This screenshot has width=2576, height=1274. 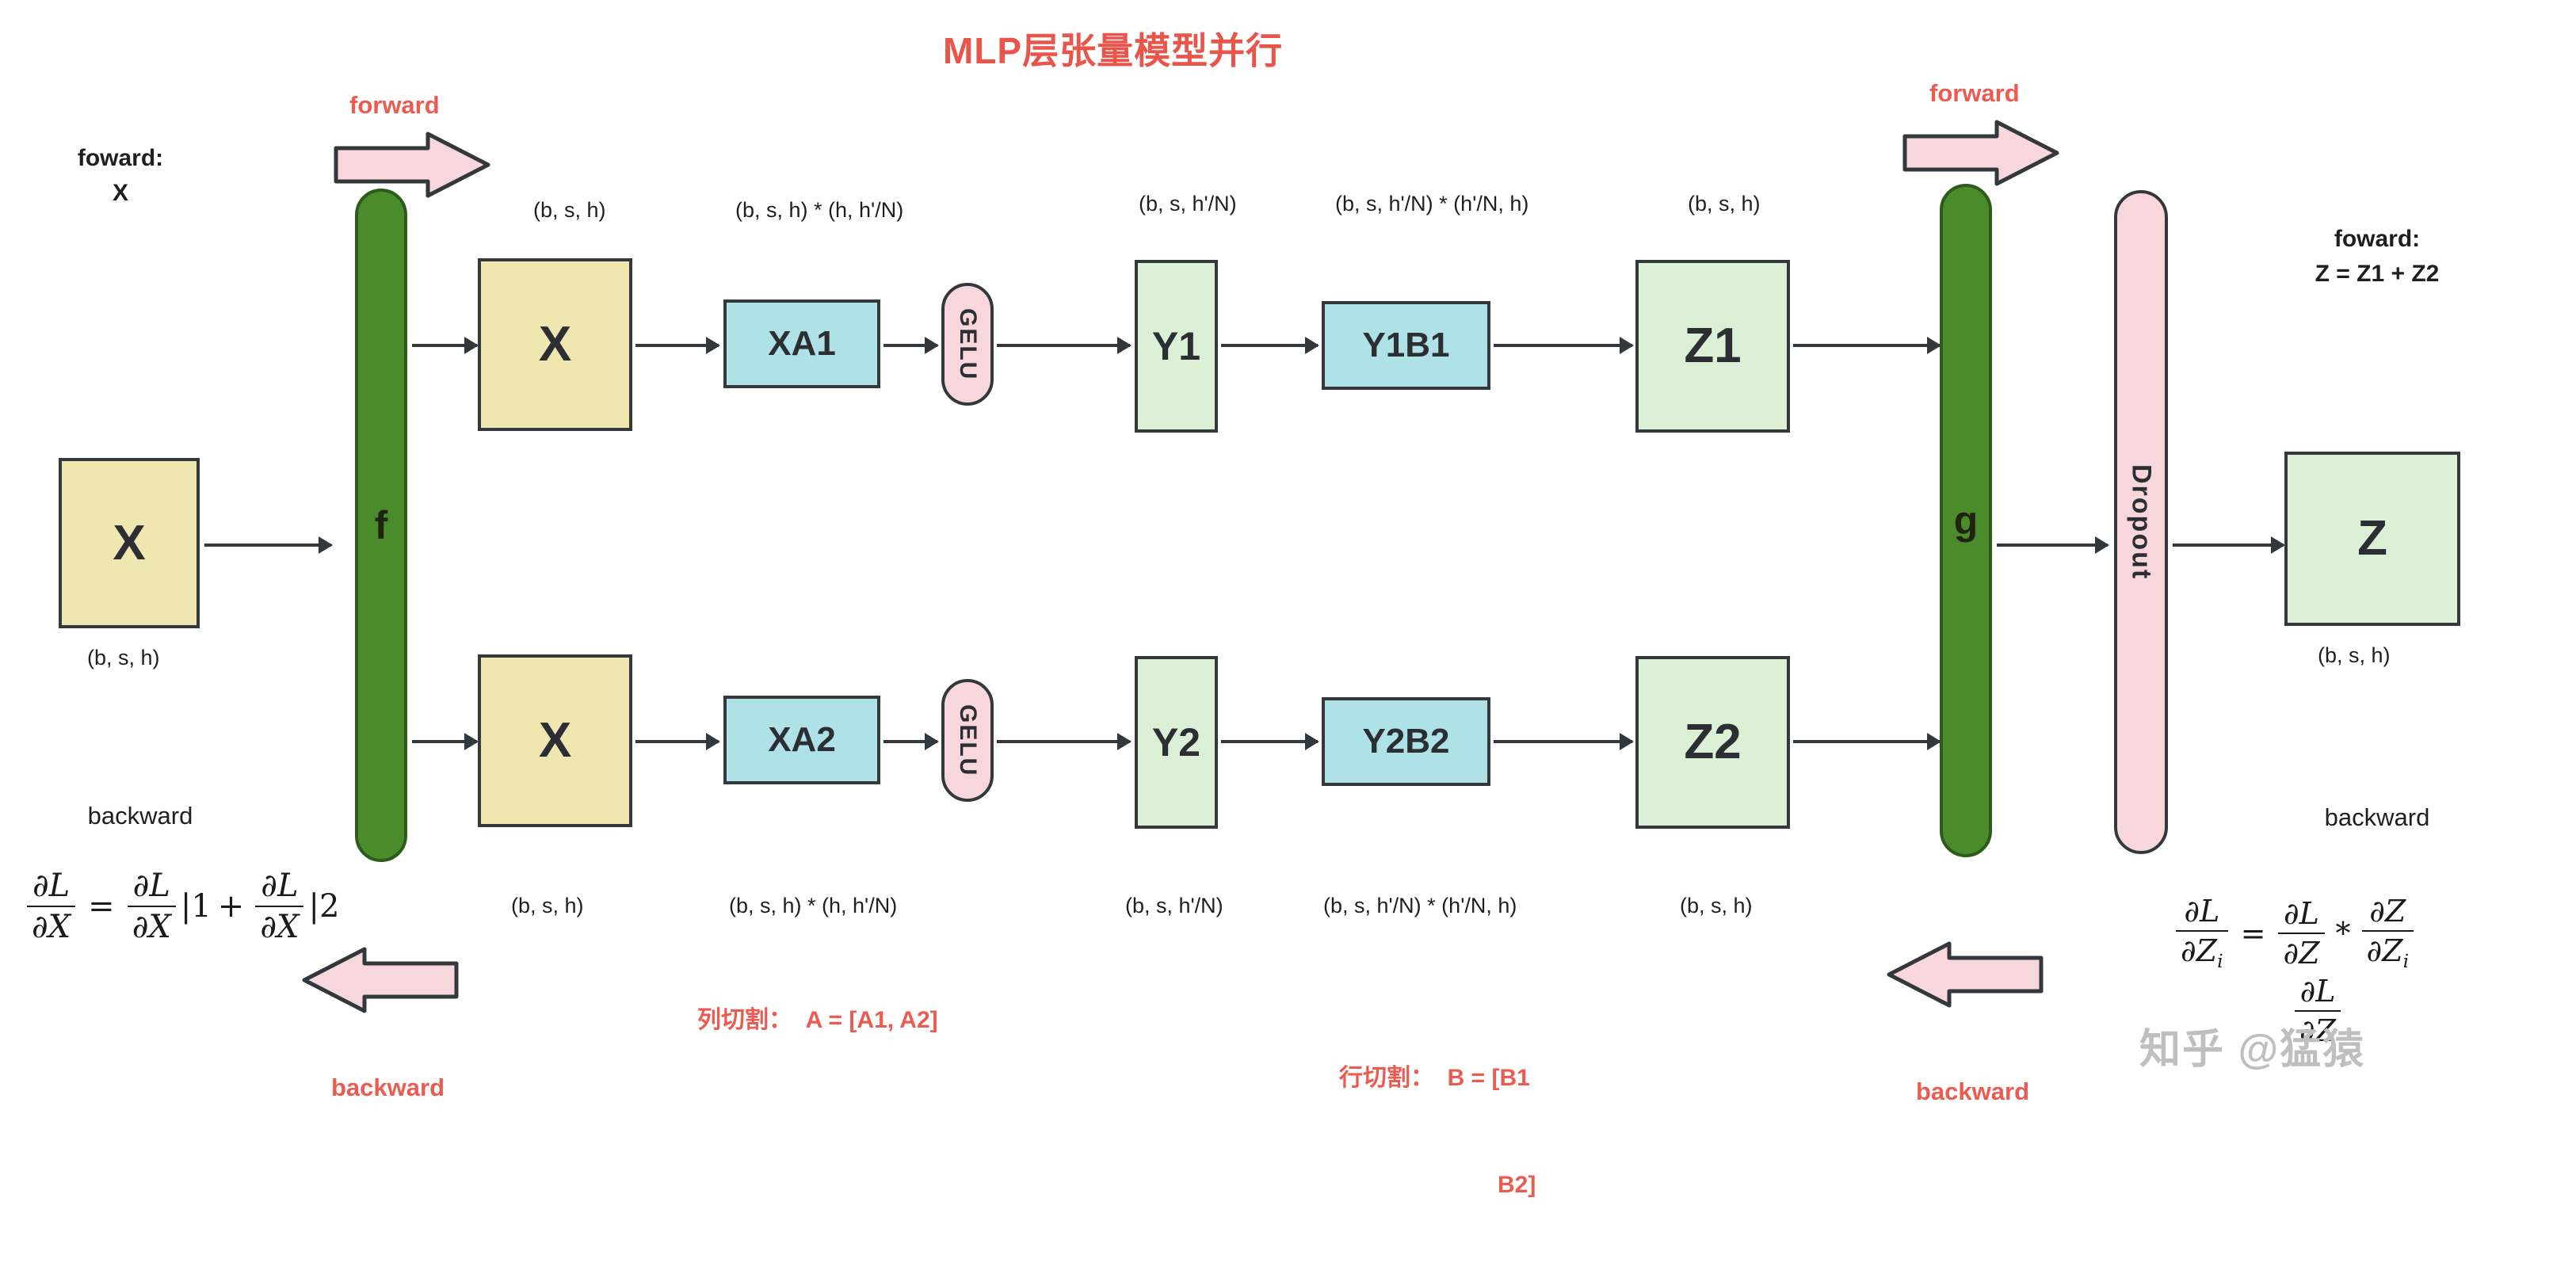 I want to click on row2-x-box: X, so click(x=555, y=740).